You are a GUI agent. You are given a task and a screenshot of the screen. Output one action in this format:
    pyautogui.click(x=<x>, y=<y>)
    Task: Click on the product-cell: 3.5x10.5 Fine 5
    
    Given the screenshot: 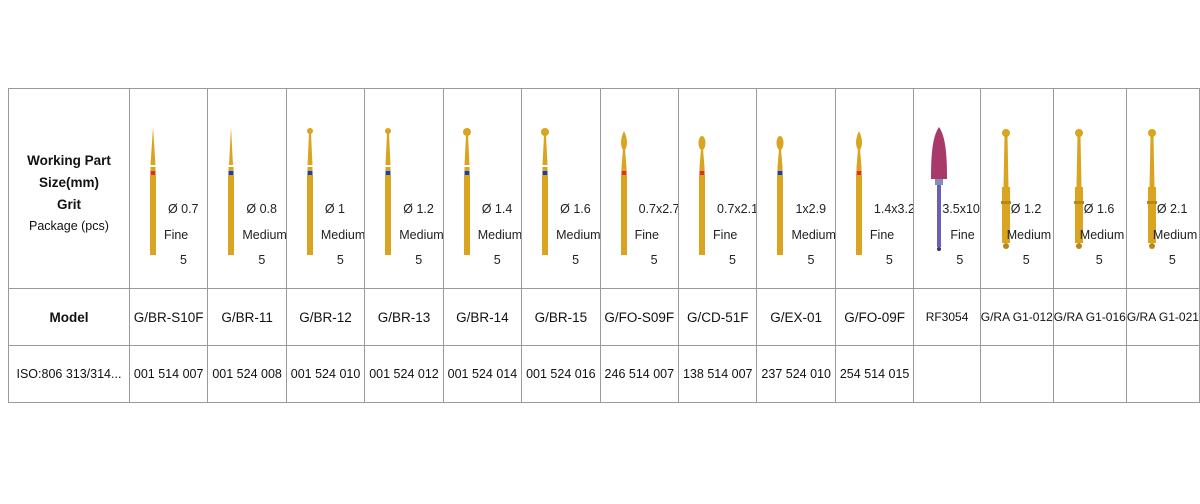 What is the action you would take?
    pyautogui.click(x=947, y=188)
    